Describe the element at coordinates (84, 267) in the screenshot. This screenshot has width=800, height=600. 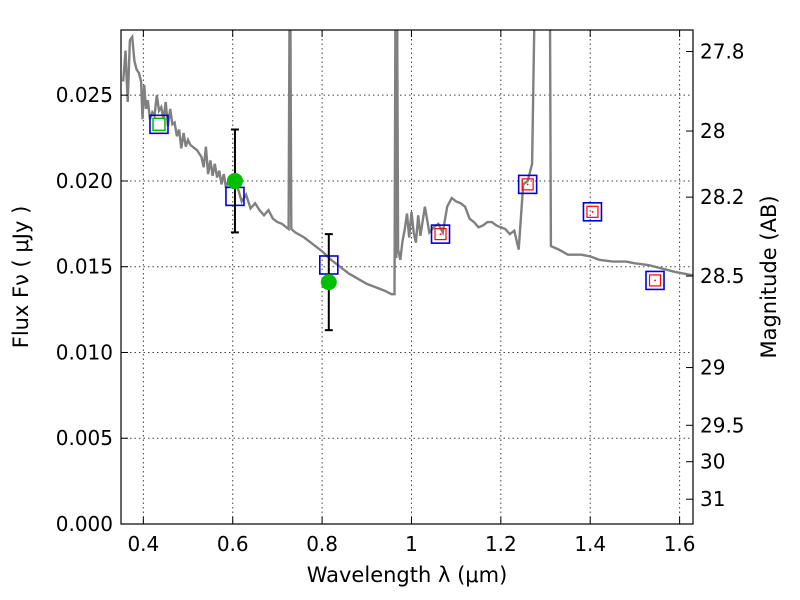
I see `y-tick-label: 0.015` at that location.